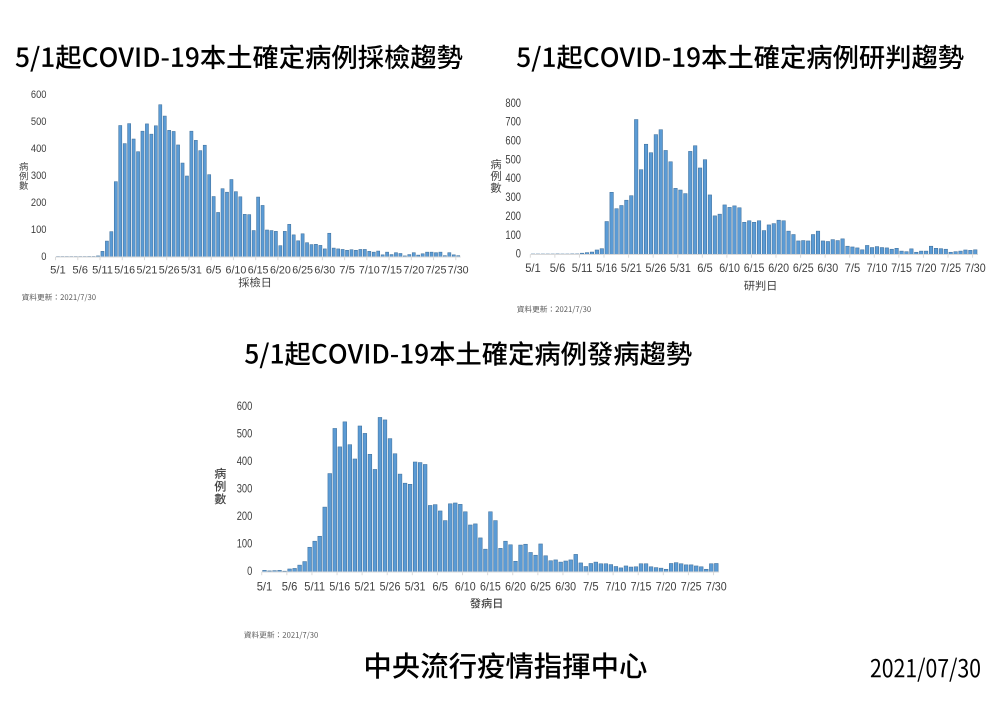 The height and width of the screenshot is (708, 1000). Describe the element at coordinates (513, 103) in the screenshot. I see `svg-text: 800` at that location.